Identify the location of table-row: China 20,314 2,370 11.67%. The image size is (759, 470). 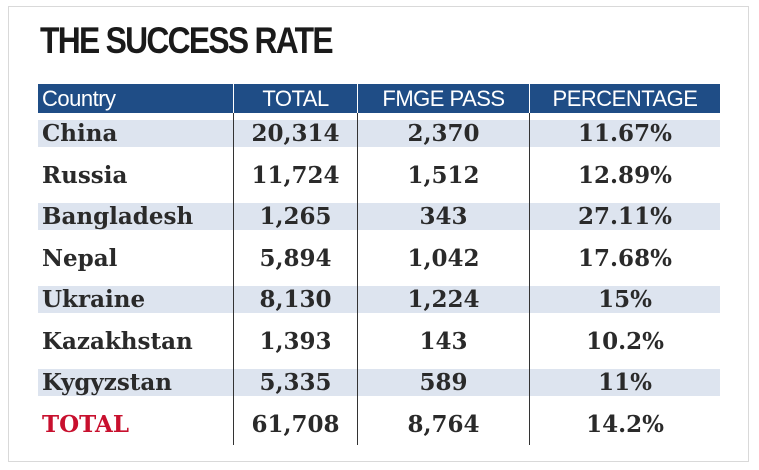
(379, 134).